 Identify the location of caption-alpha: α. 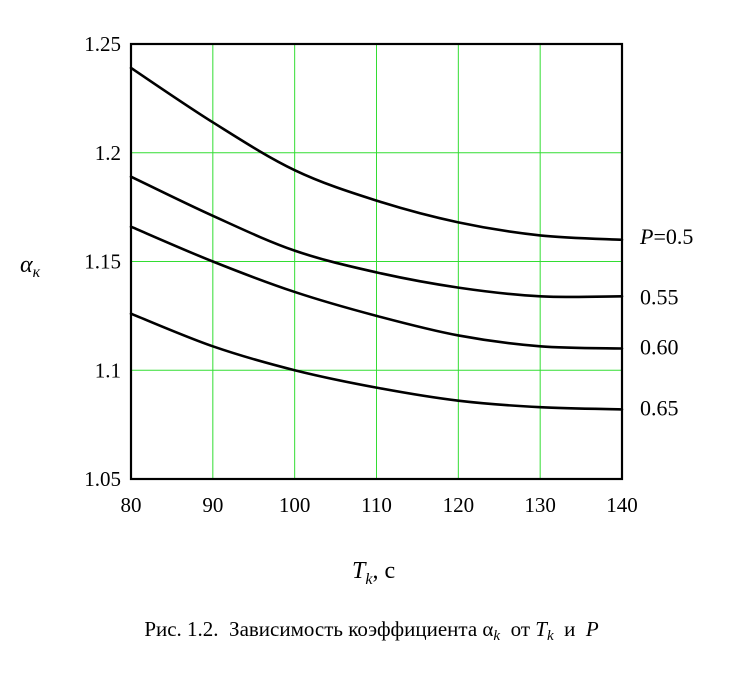
(488, 629).